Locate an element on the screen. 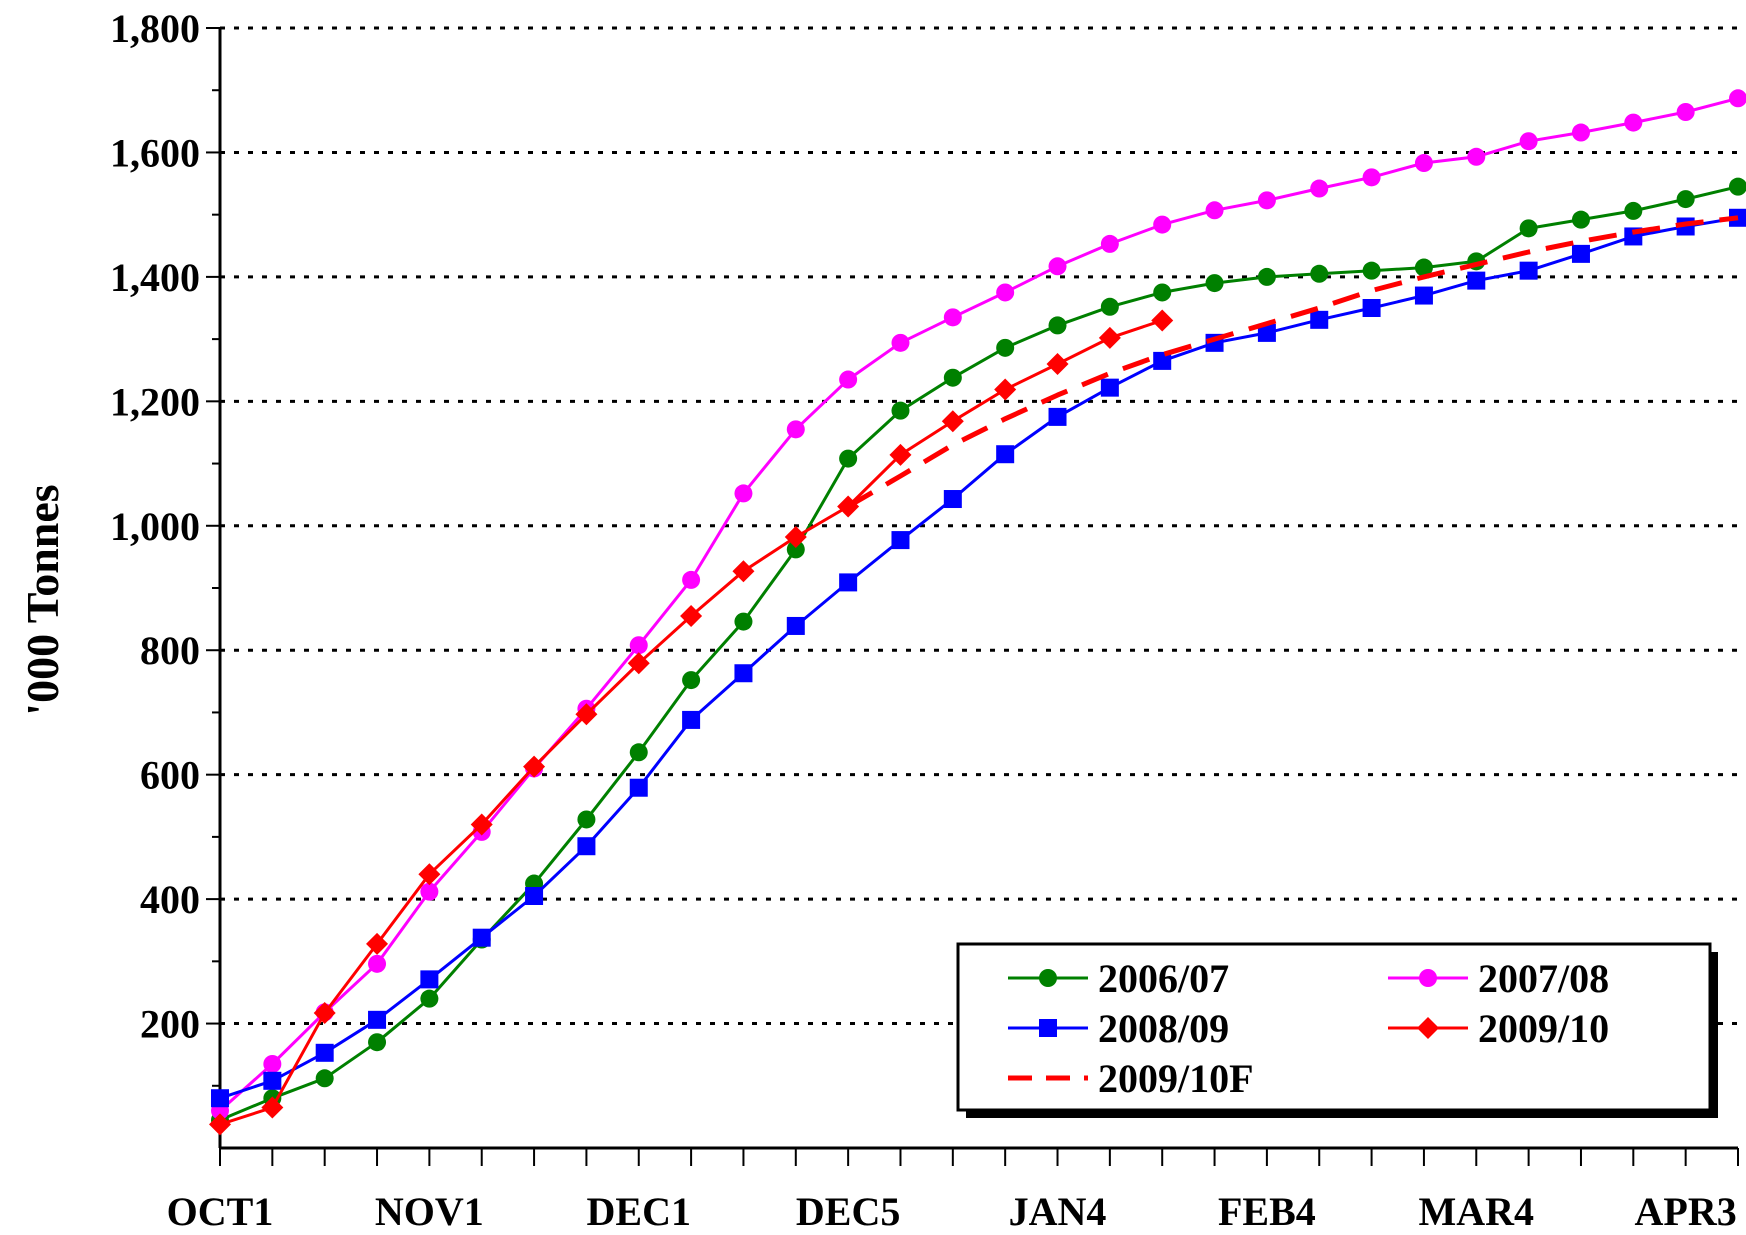 The width and height of the screenshot is (1746, 1235). series-2009-10F is located at coordinates (1292, 362).